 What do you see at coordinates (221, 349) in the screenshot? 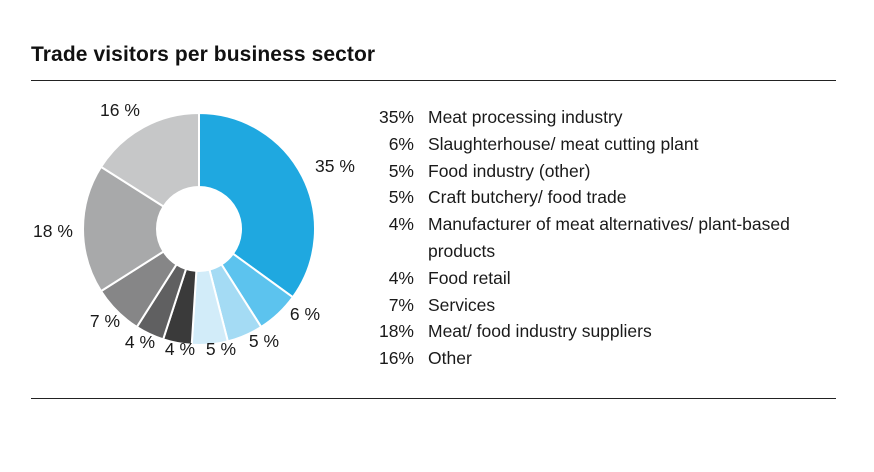
I see `slice-data-label-4: 5 %` at bounding box center [221, 349].